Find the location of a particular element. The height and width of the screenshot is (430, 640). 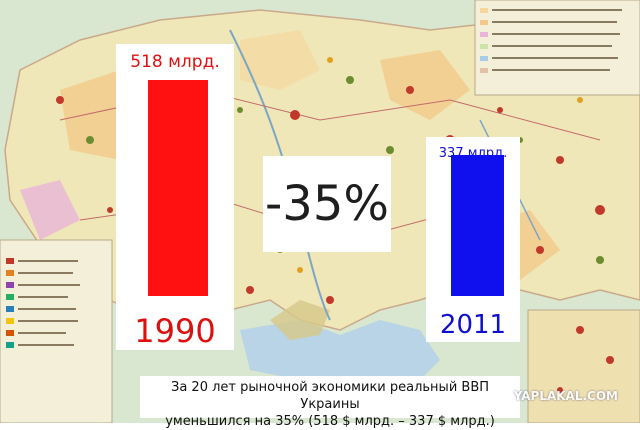

bar-2011 is located at coordinates (477, 225).